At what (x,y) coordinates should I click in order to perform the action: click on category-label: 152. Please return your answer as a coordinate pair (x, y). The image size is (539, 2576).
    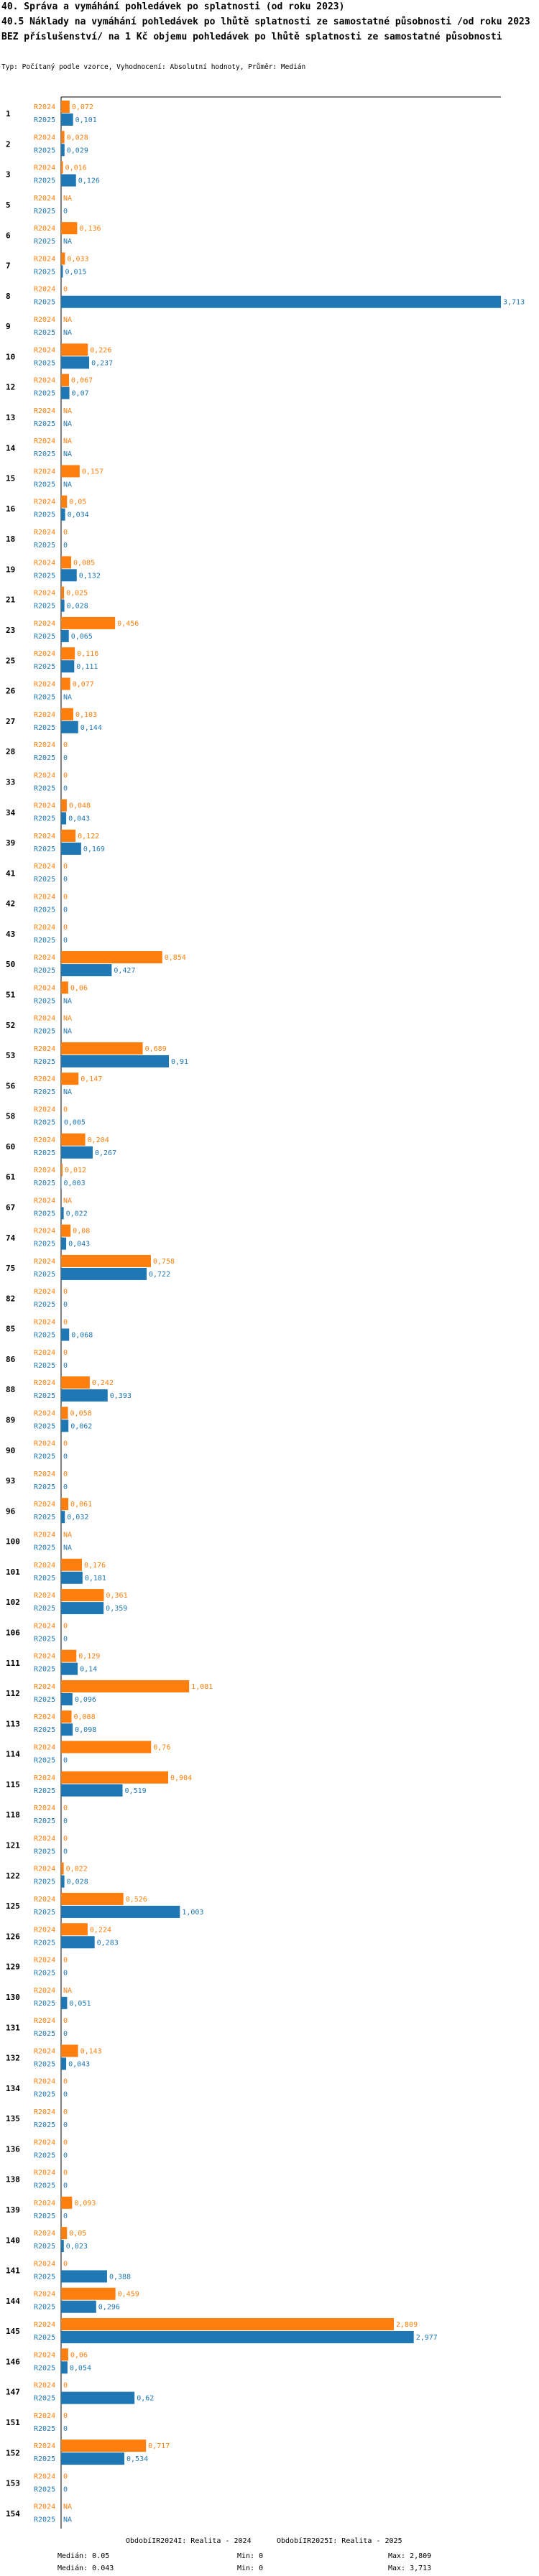
    Looking at the image, I should click on (13, 2452).